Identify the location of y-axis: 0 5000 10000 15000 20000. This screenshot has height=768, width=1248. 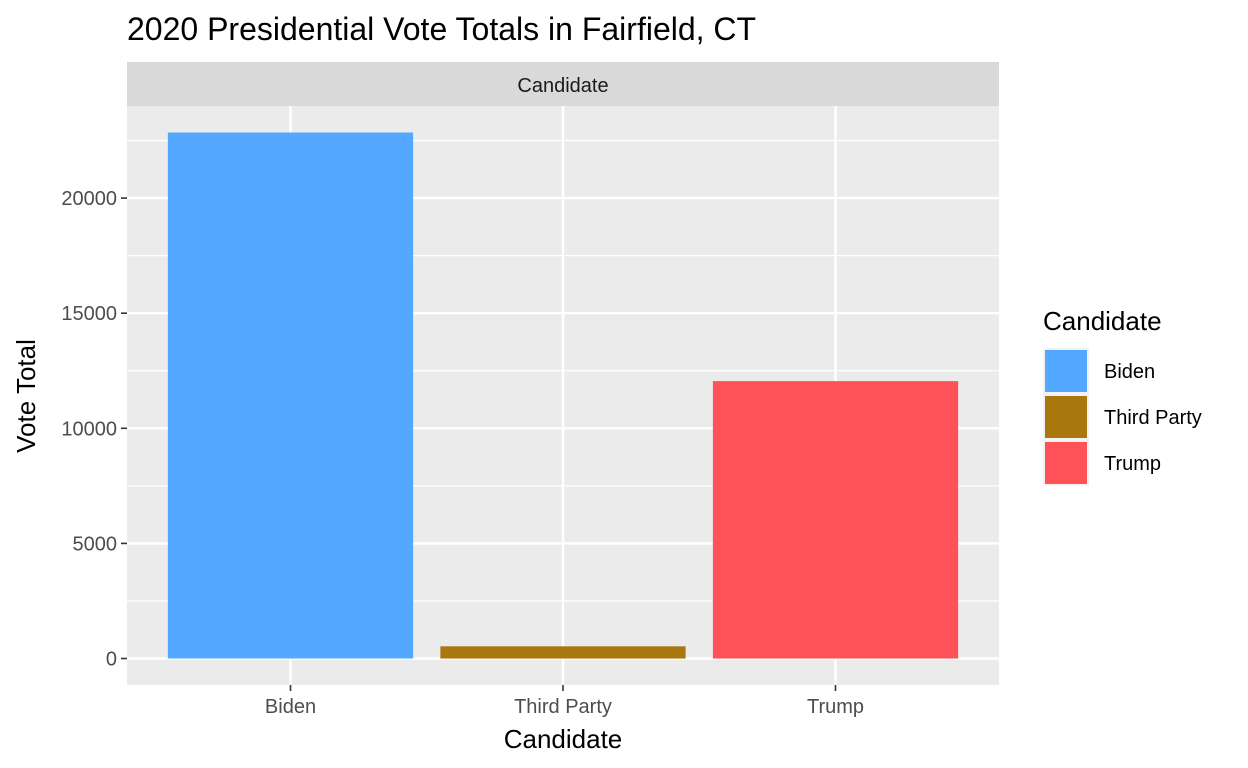
(94, 429).